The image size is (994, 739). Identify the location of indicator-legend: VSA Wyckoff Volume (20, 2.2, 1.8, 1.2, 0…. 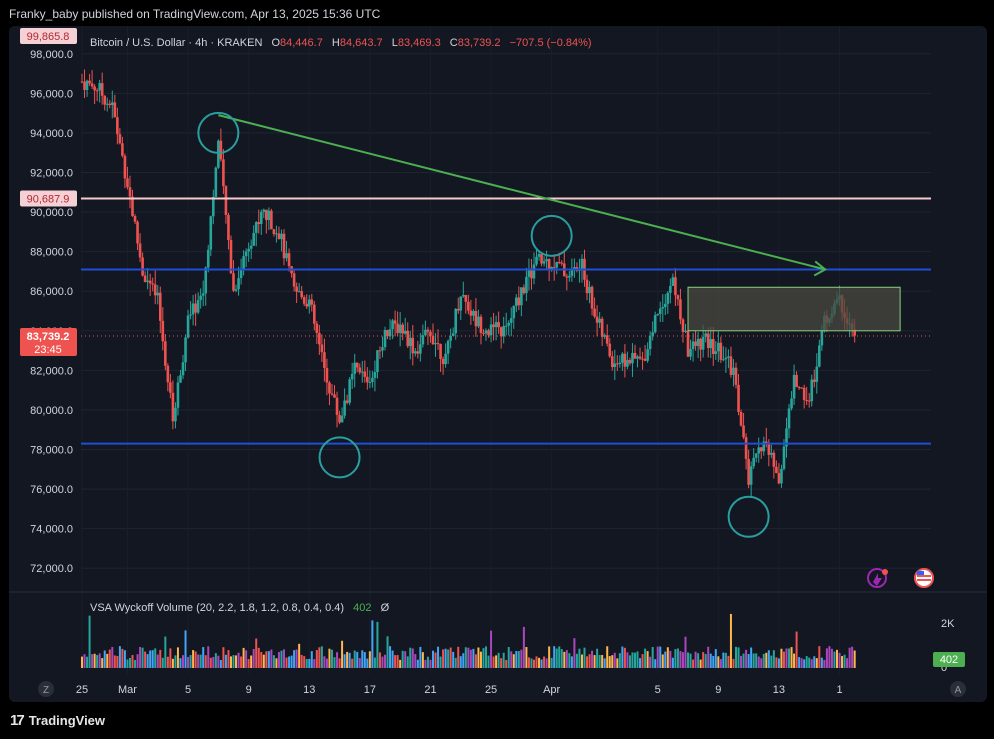
(240, 608).